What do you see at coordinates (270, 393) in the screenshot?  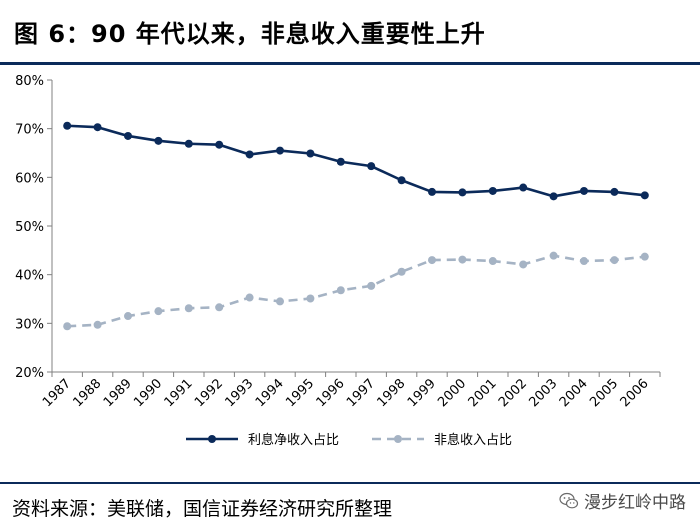 I see `x-tick-label: 1994` at bounding box center [270, 393].